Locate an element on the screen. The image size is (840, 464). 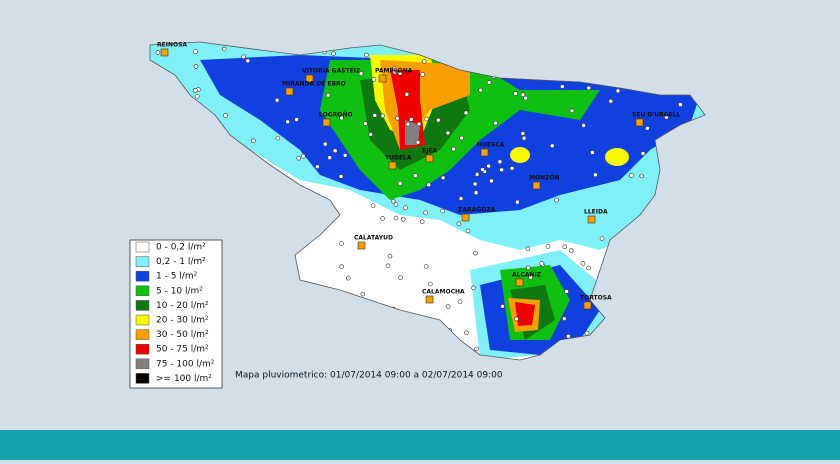
city-label: SEU D'URGELL is located at coordinates (656, 115).